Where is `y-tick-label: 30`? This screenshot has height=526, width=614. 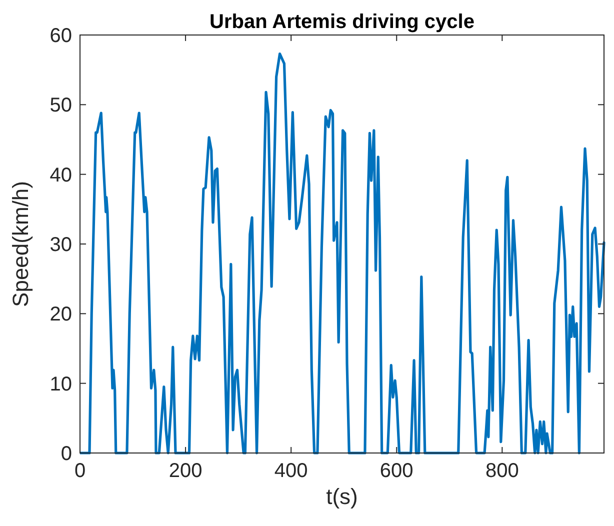 y-tick-label: 30 is located at coordinates (61, 245).